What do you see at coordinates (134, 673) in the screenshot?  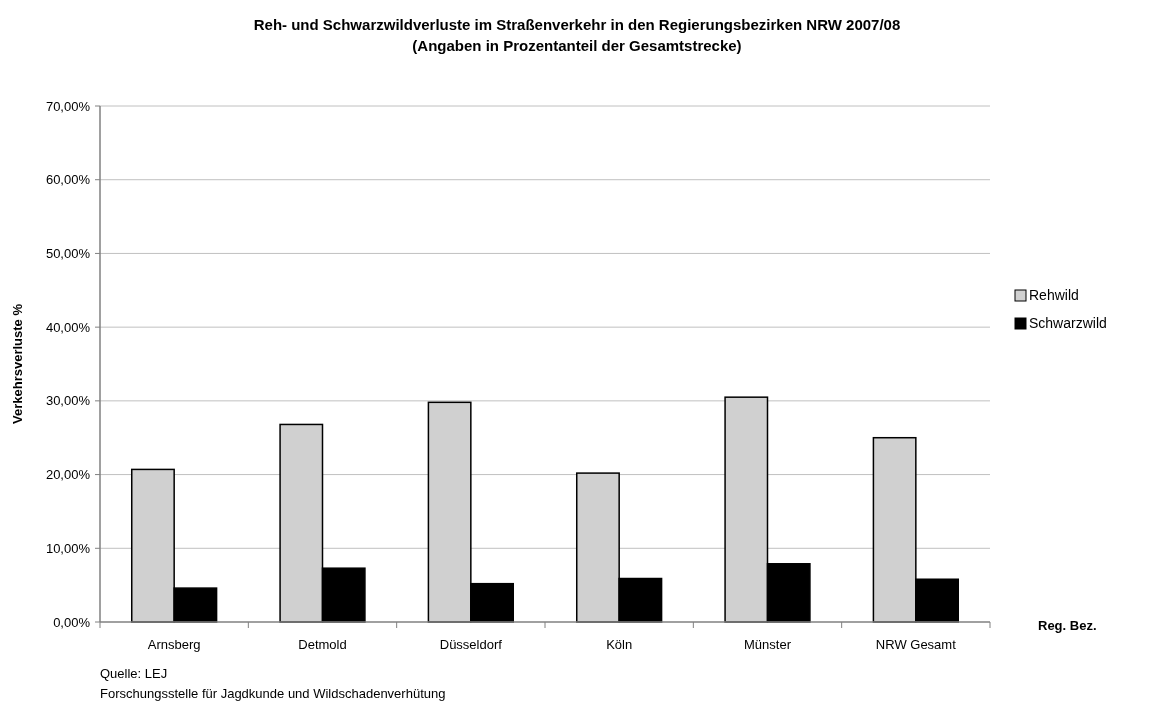 I see `source-note: Quelle: LEJ` at bounding box center [134, 673].